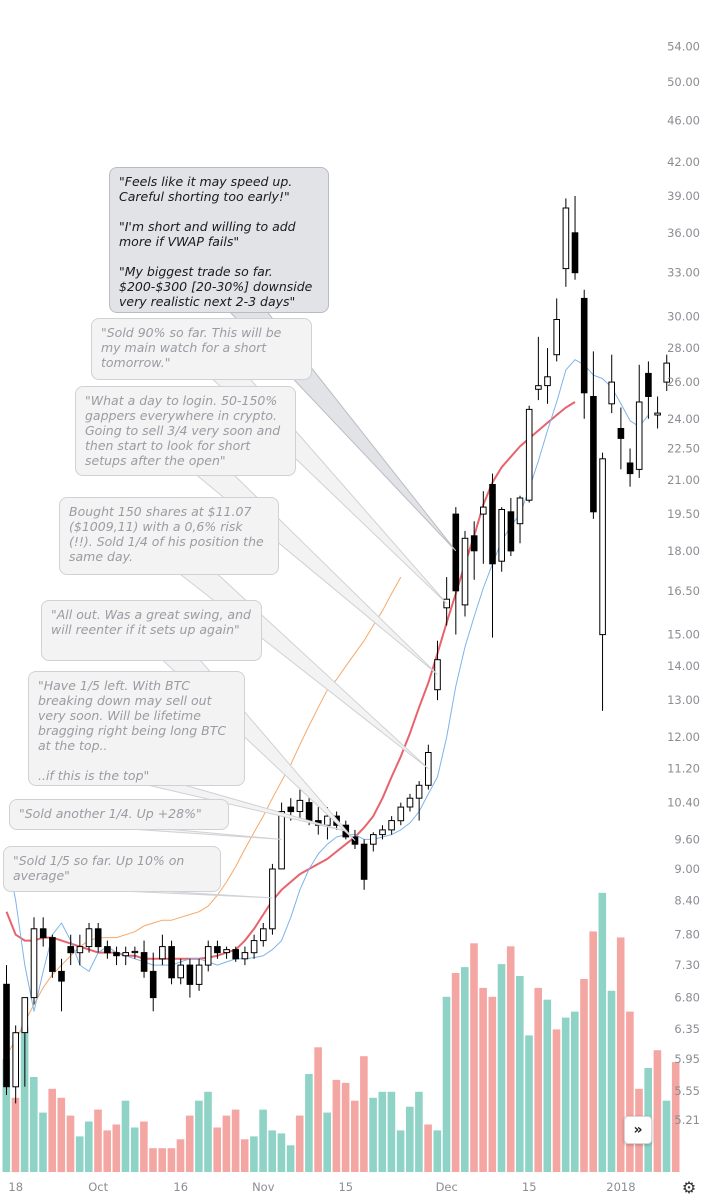 The width and height of the screenshot is (712, 1200). Describe the element at coordinates (687, 1091) in the screenshot. I see `price-tick-label: 5.55` at that location.